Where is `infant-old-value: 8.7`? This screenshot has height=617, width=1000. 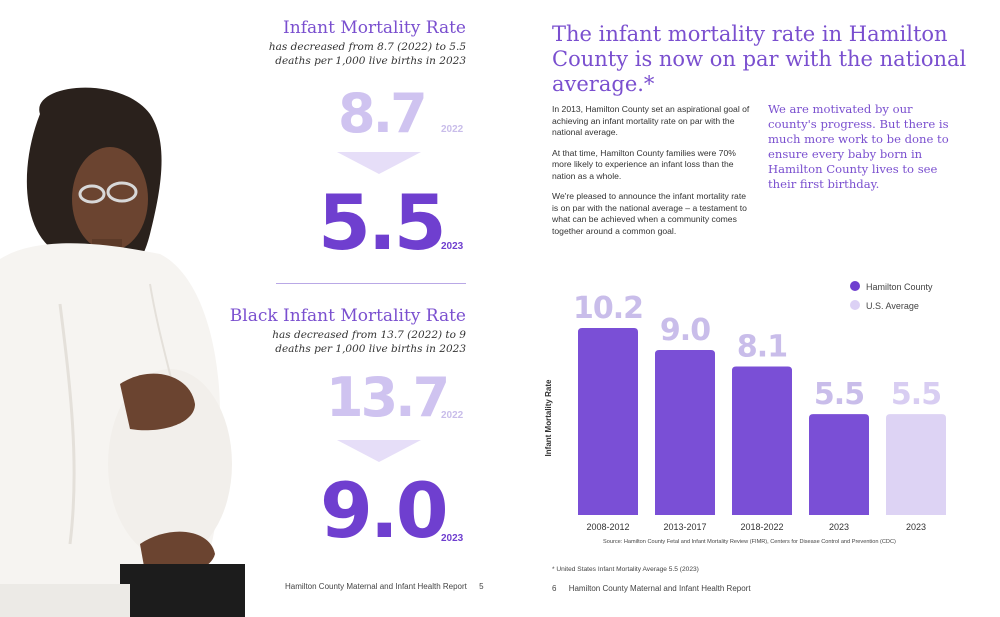
infant-old-value: 8.7 is located at coordinates (383, 113).